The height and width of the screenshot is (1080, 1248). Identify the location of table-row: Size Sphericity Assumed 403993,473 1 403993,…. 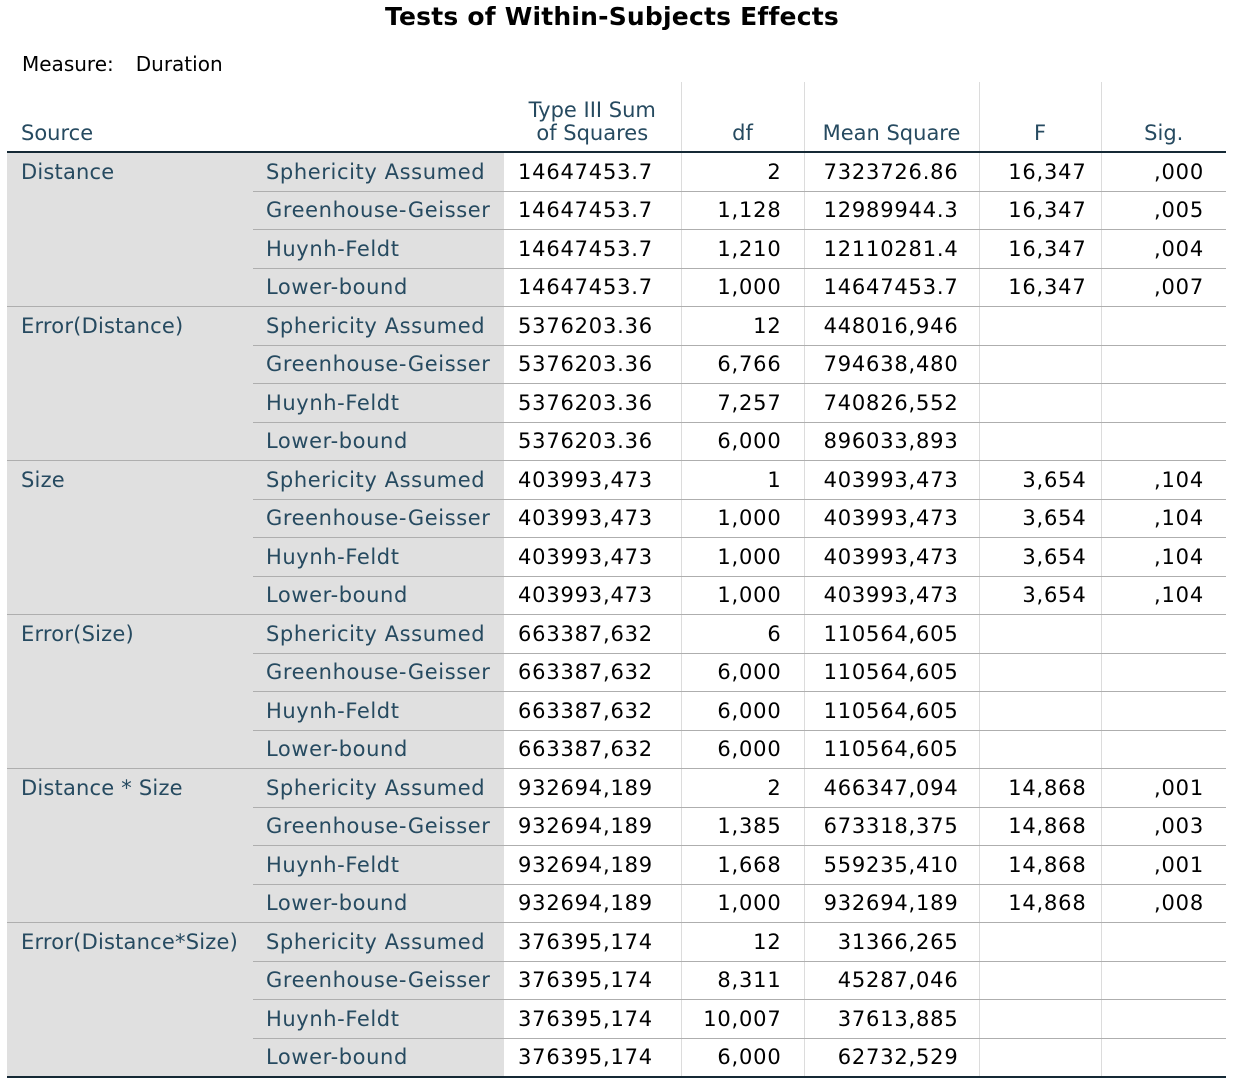
(616, 537).